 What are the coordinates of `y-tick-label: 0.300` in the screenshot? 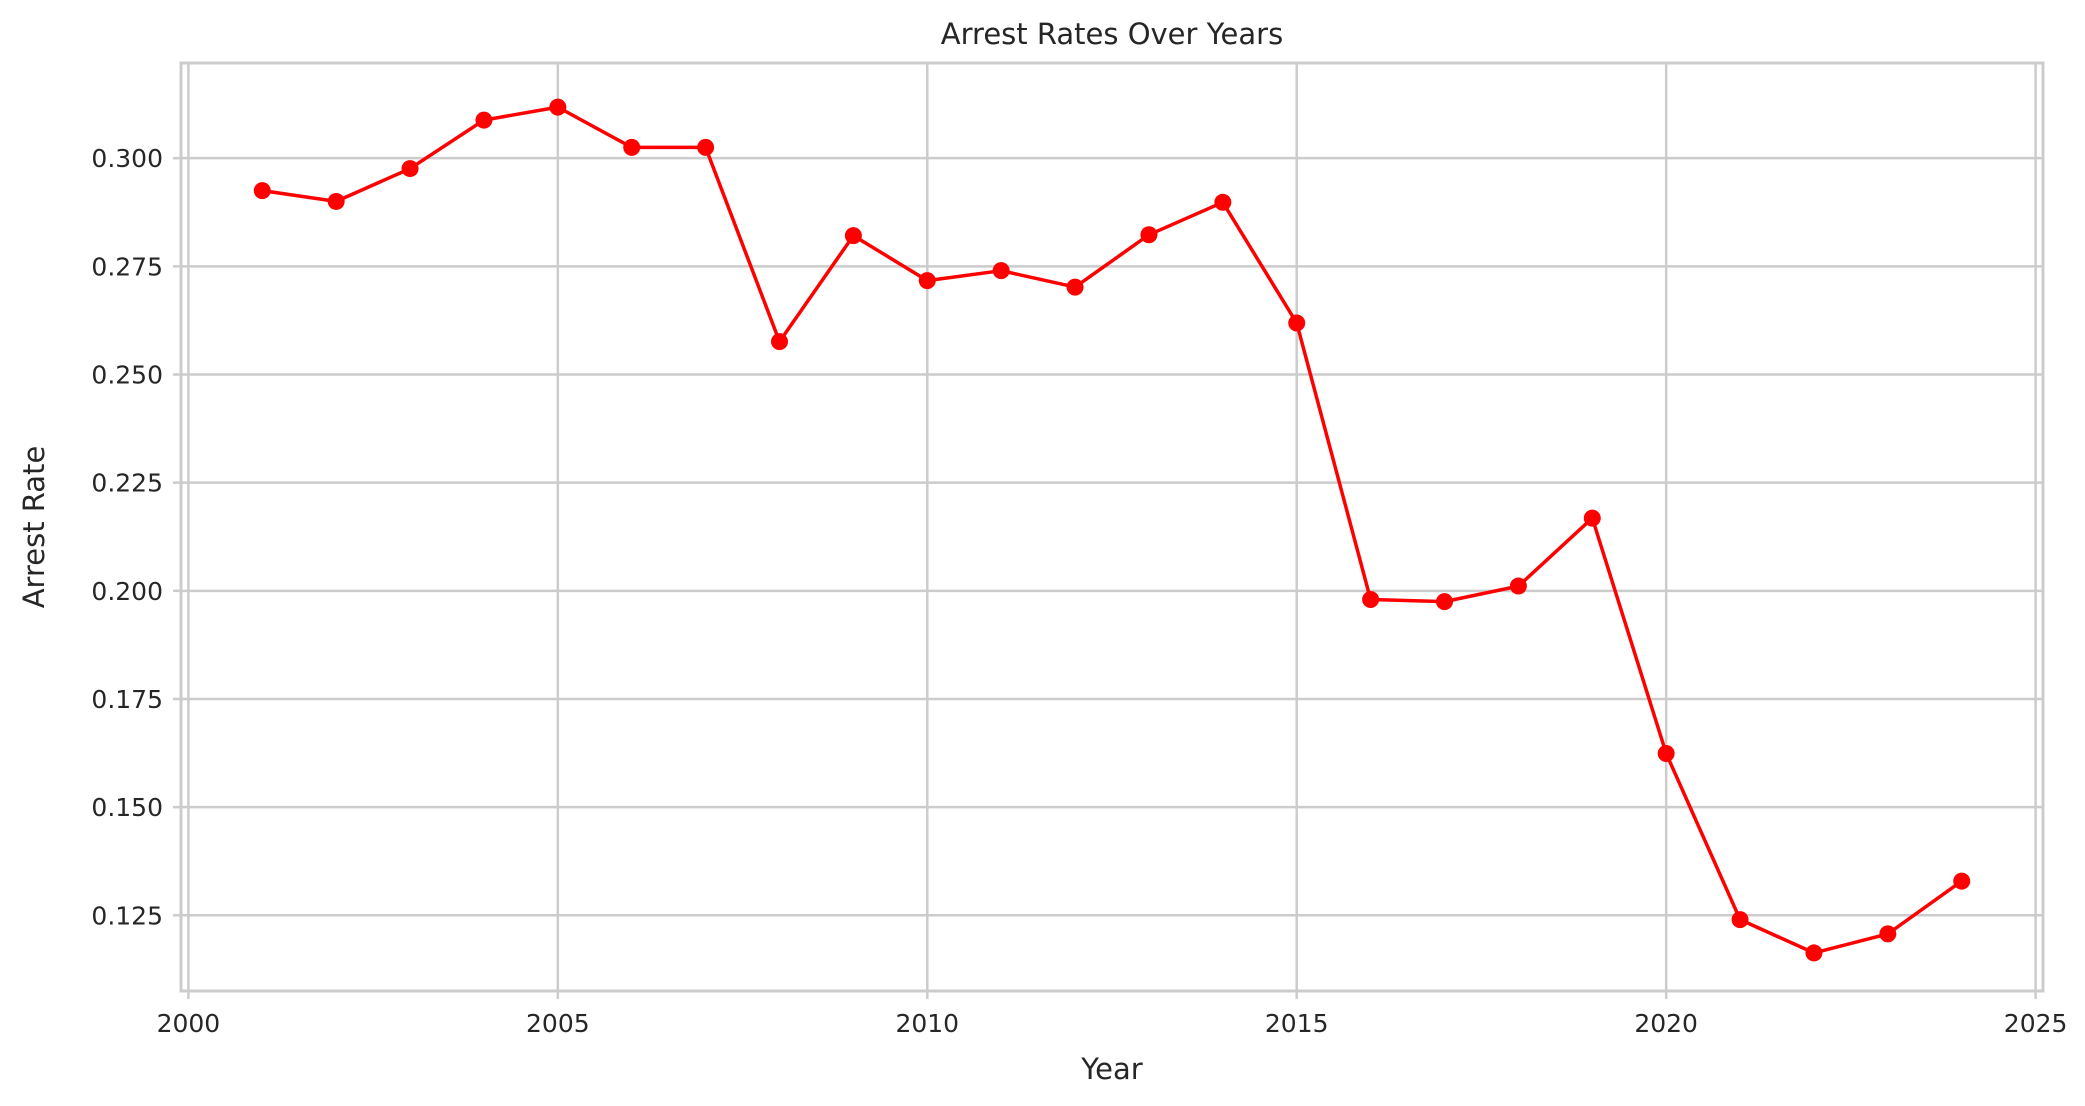 It's located at (127, 158).